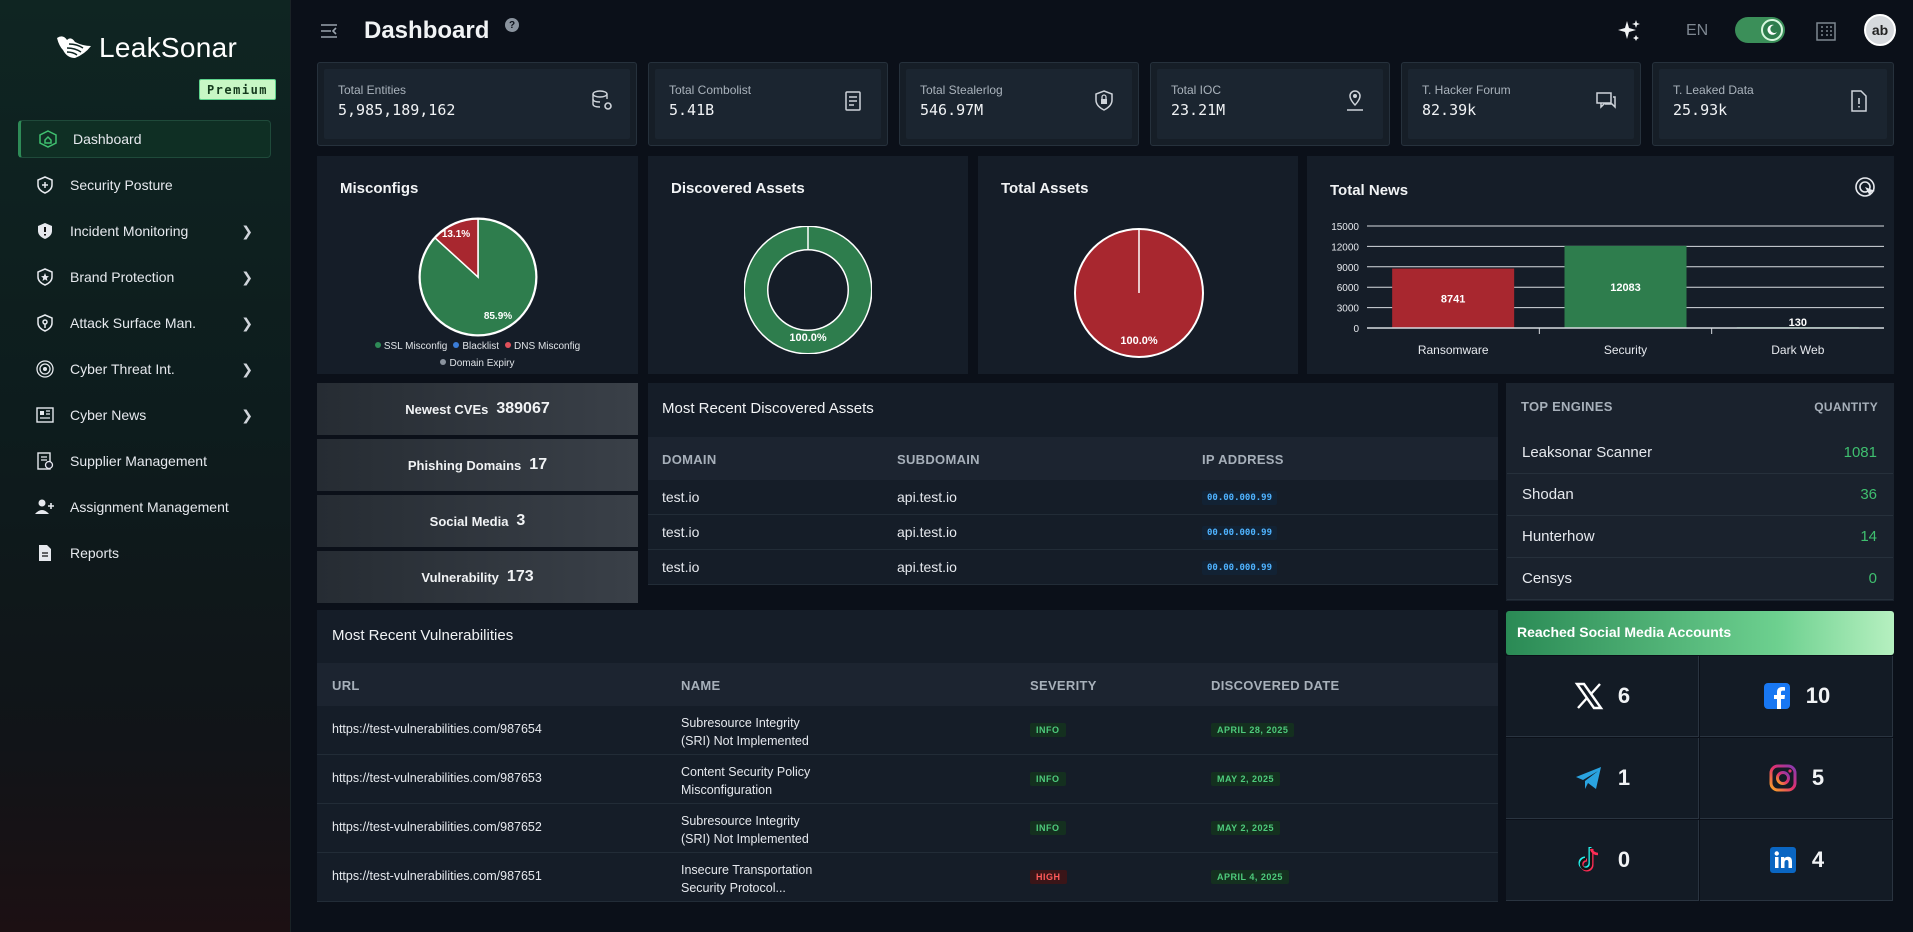 This screenshot has height=932, width=1913. What do you see at coordinates (710, 90) in the screenshot?
I see `stat-label: Total Combolist` at bounding box center [710, 90].